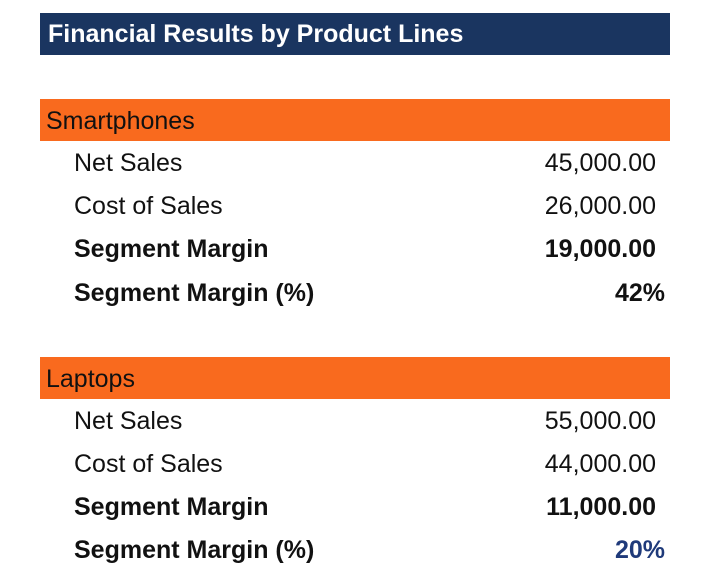  Describe the element at coordinates (600, 464) in the screenshot. I see `row-value: 44,000.00` at that location.